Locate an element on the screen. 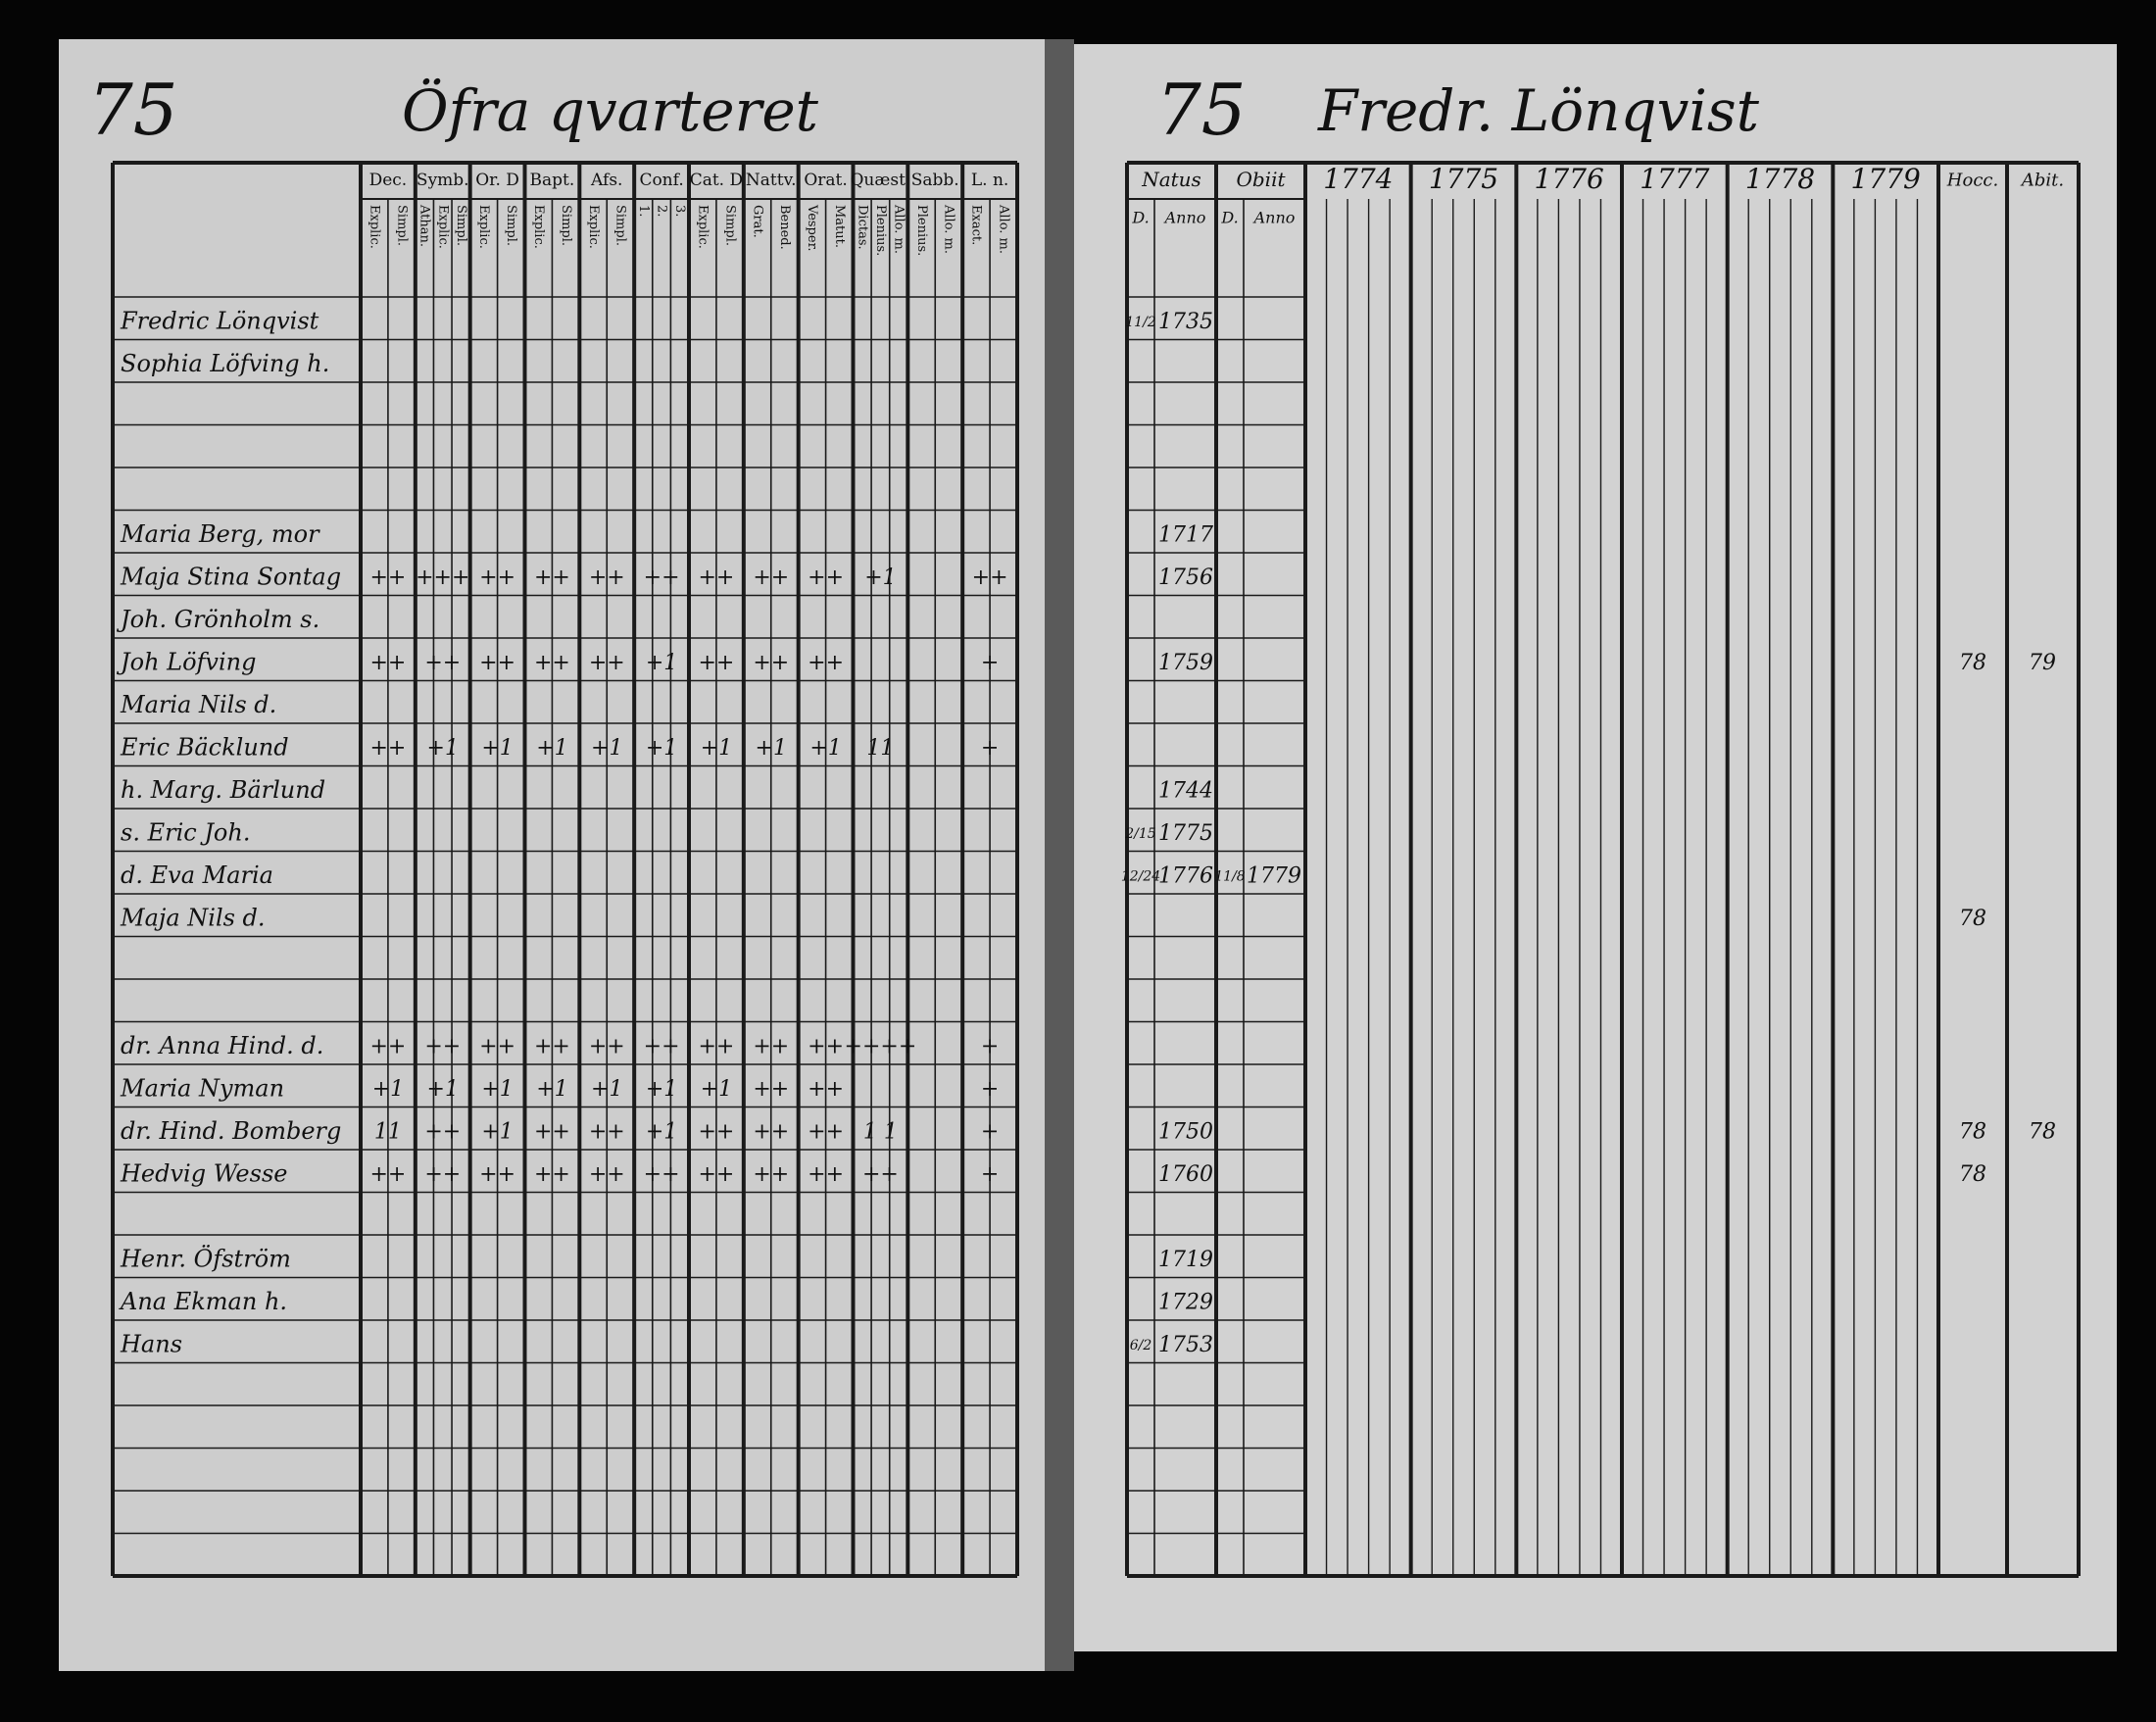 This screenshot has height=1722, width=2156. left-heading: Öfra qvarteret is located at coordinates (610, 110).